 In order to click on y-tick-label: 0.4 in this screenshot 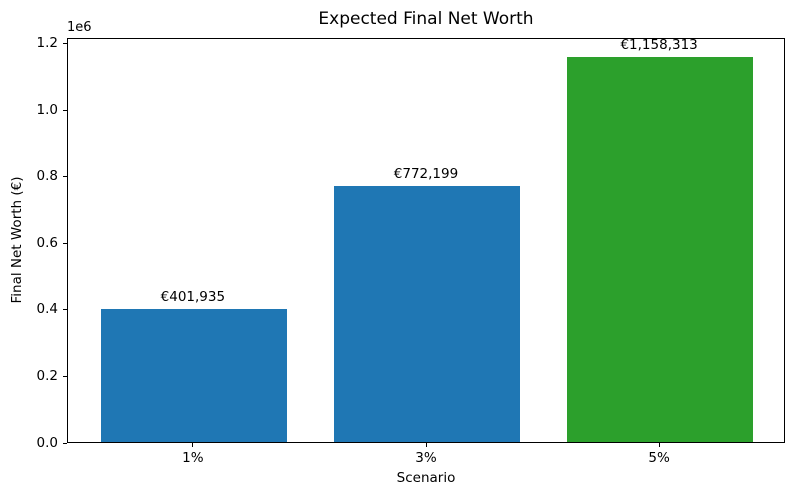, I will do `click(47, 309)`.